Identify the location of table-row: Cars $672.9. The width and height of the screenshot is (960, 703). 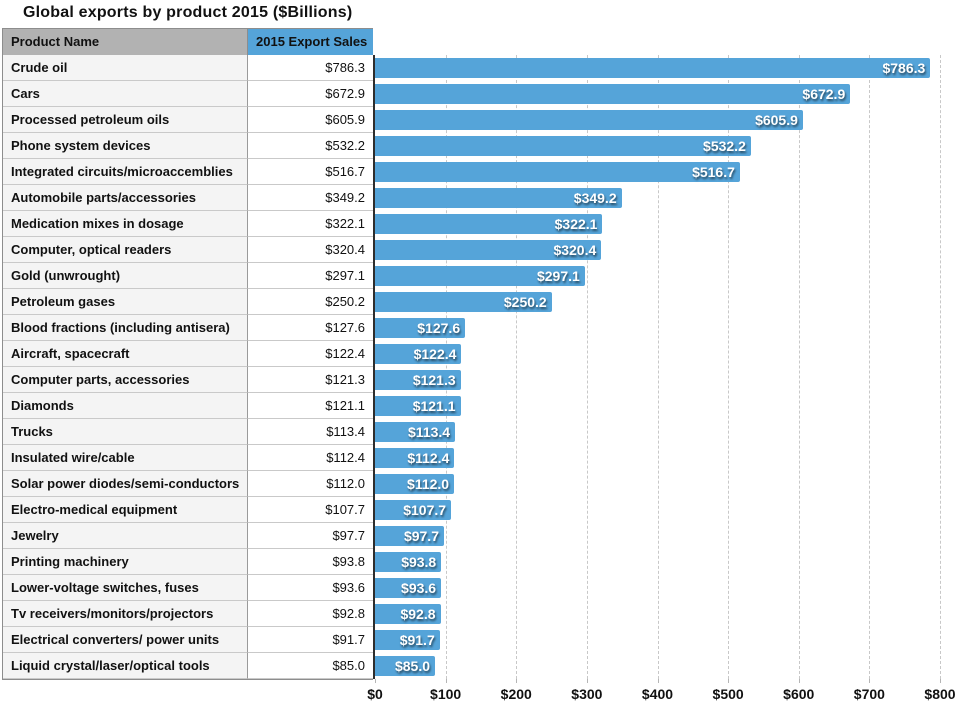
(188, 94).